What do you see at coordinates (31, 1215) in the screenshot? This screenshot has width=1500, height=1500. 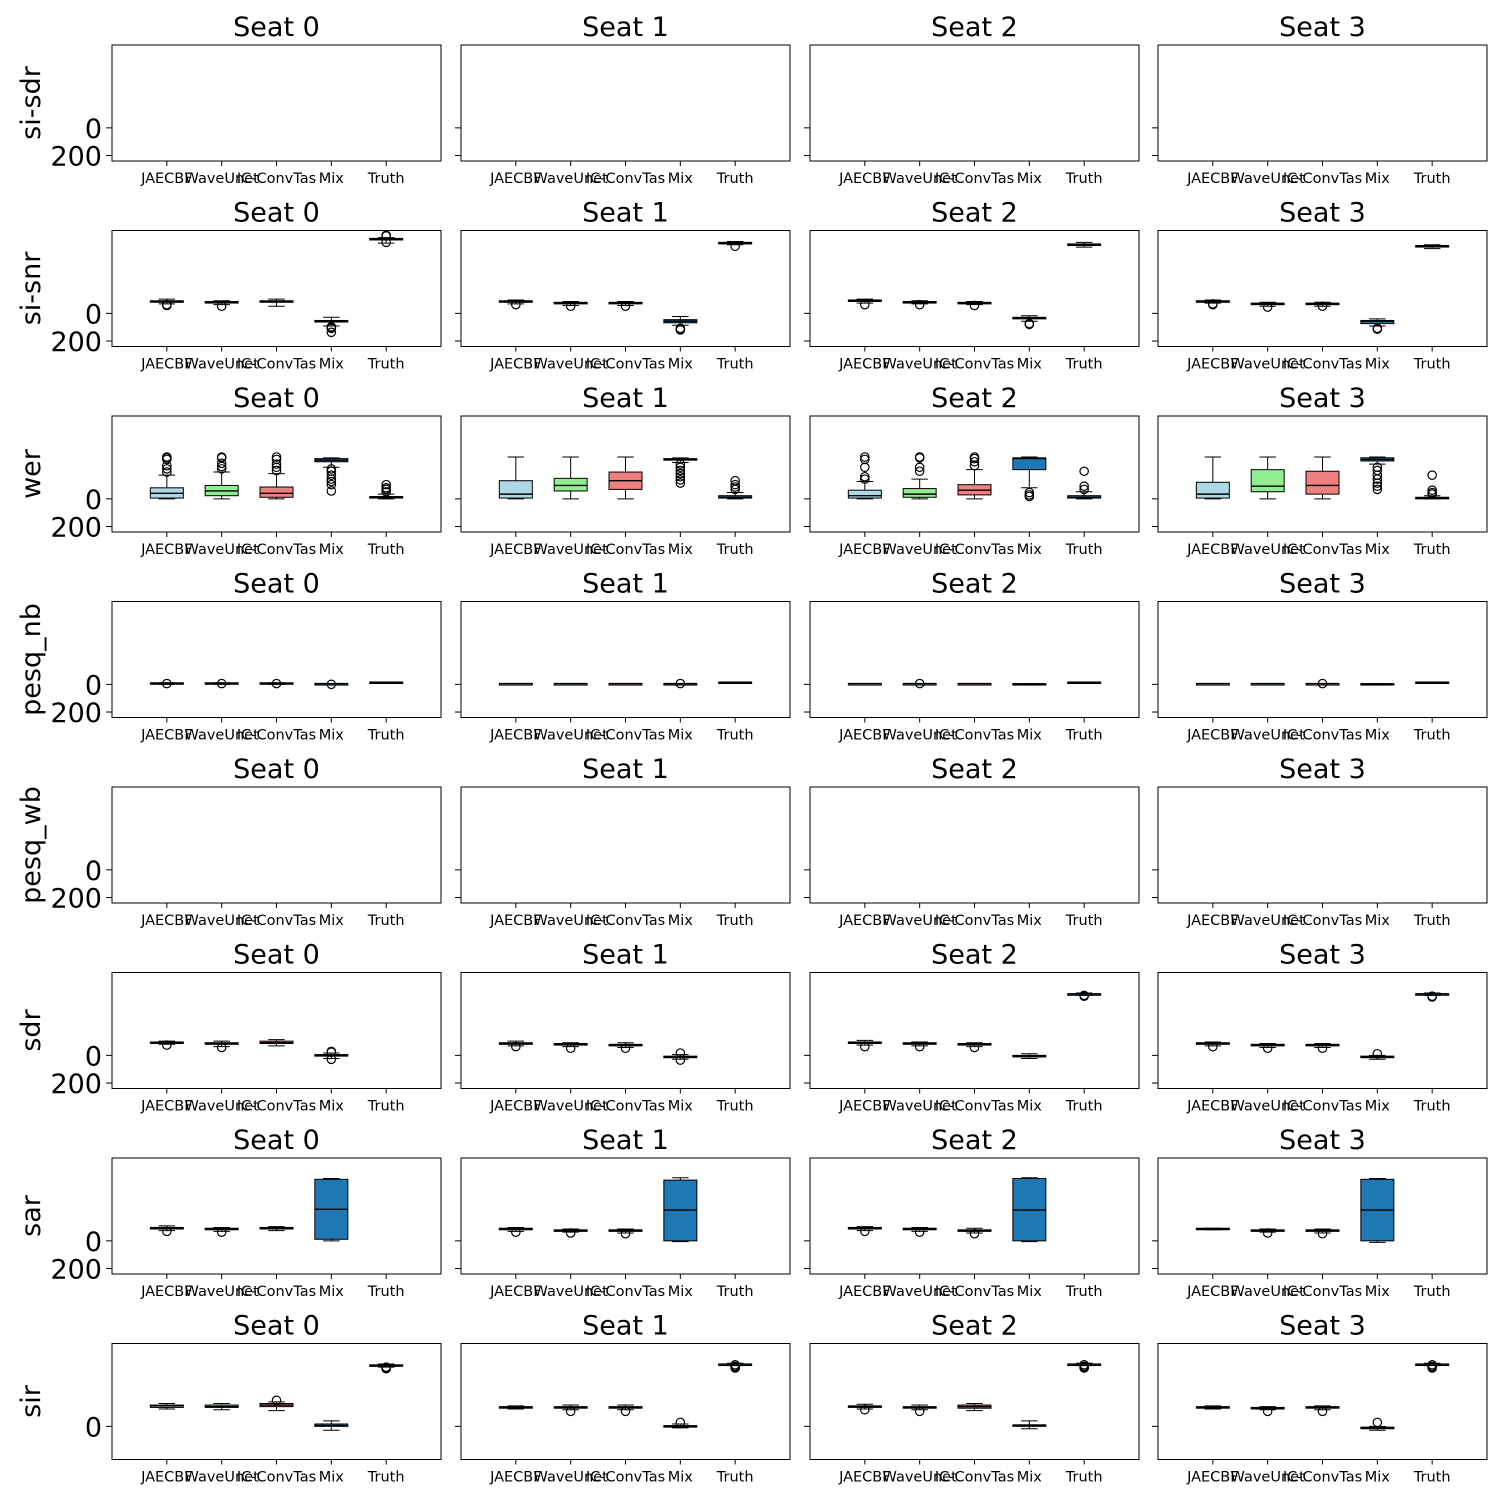 I see `y-axis-label: sar` at bounding box center [31, 1215].